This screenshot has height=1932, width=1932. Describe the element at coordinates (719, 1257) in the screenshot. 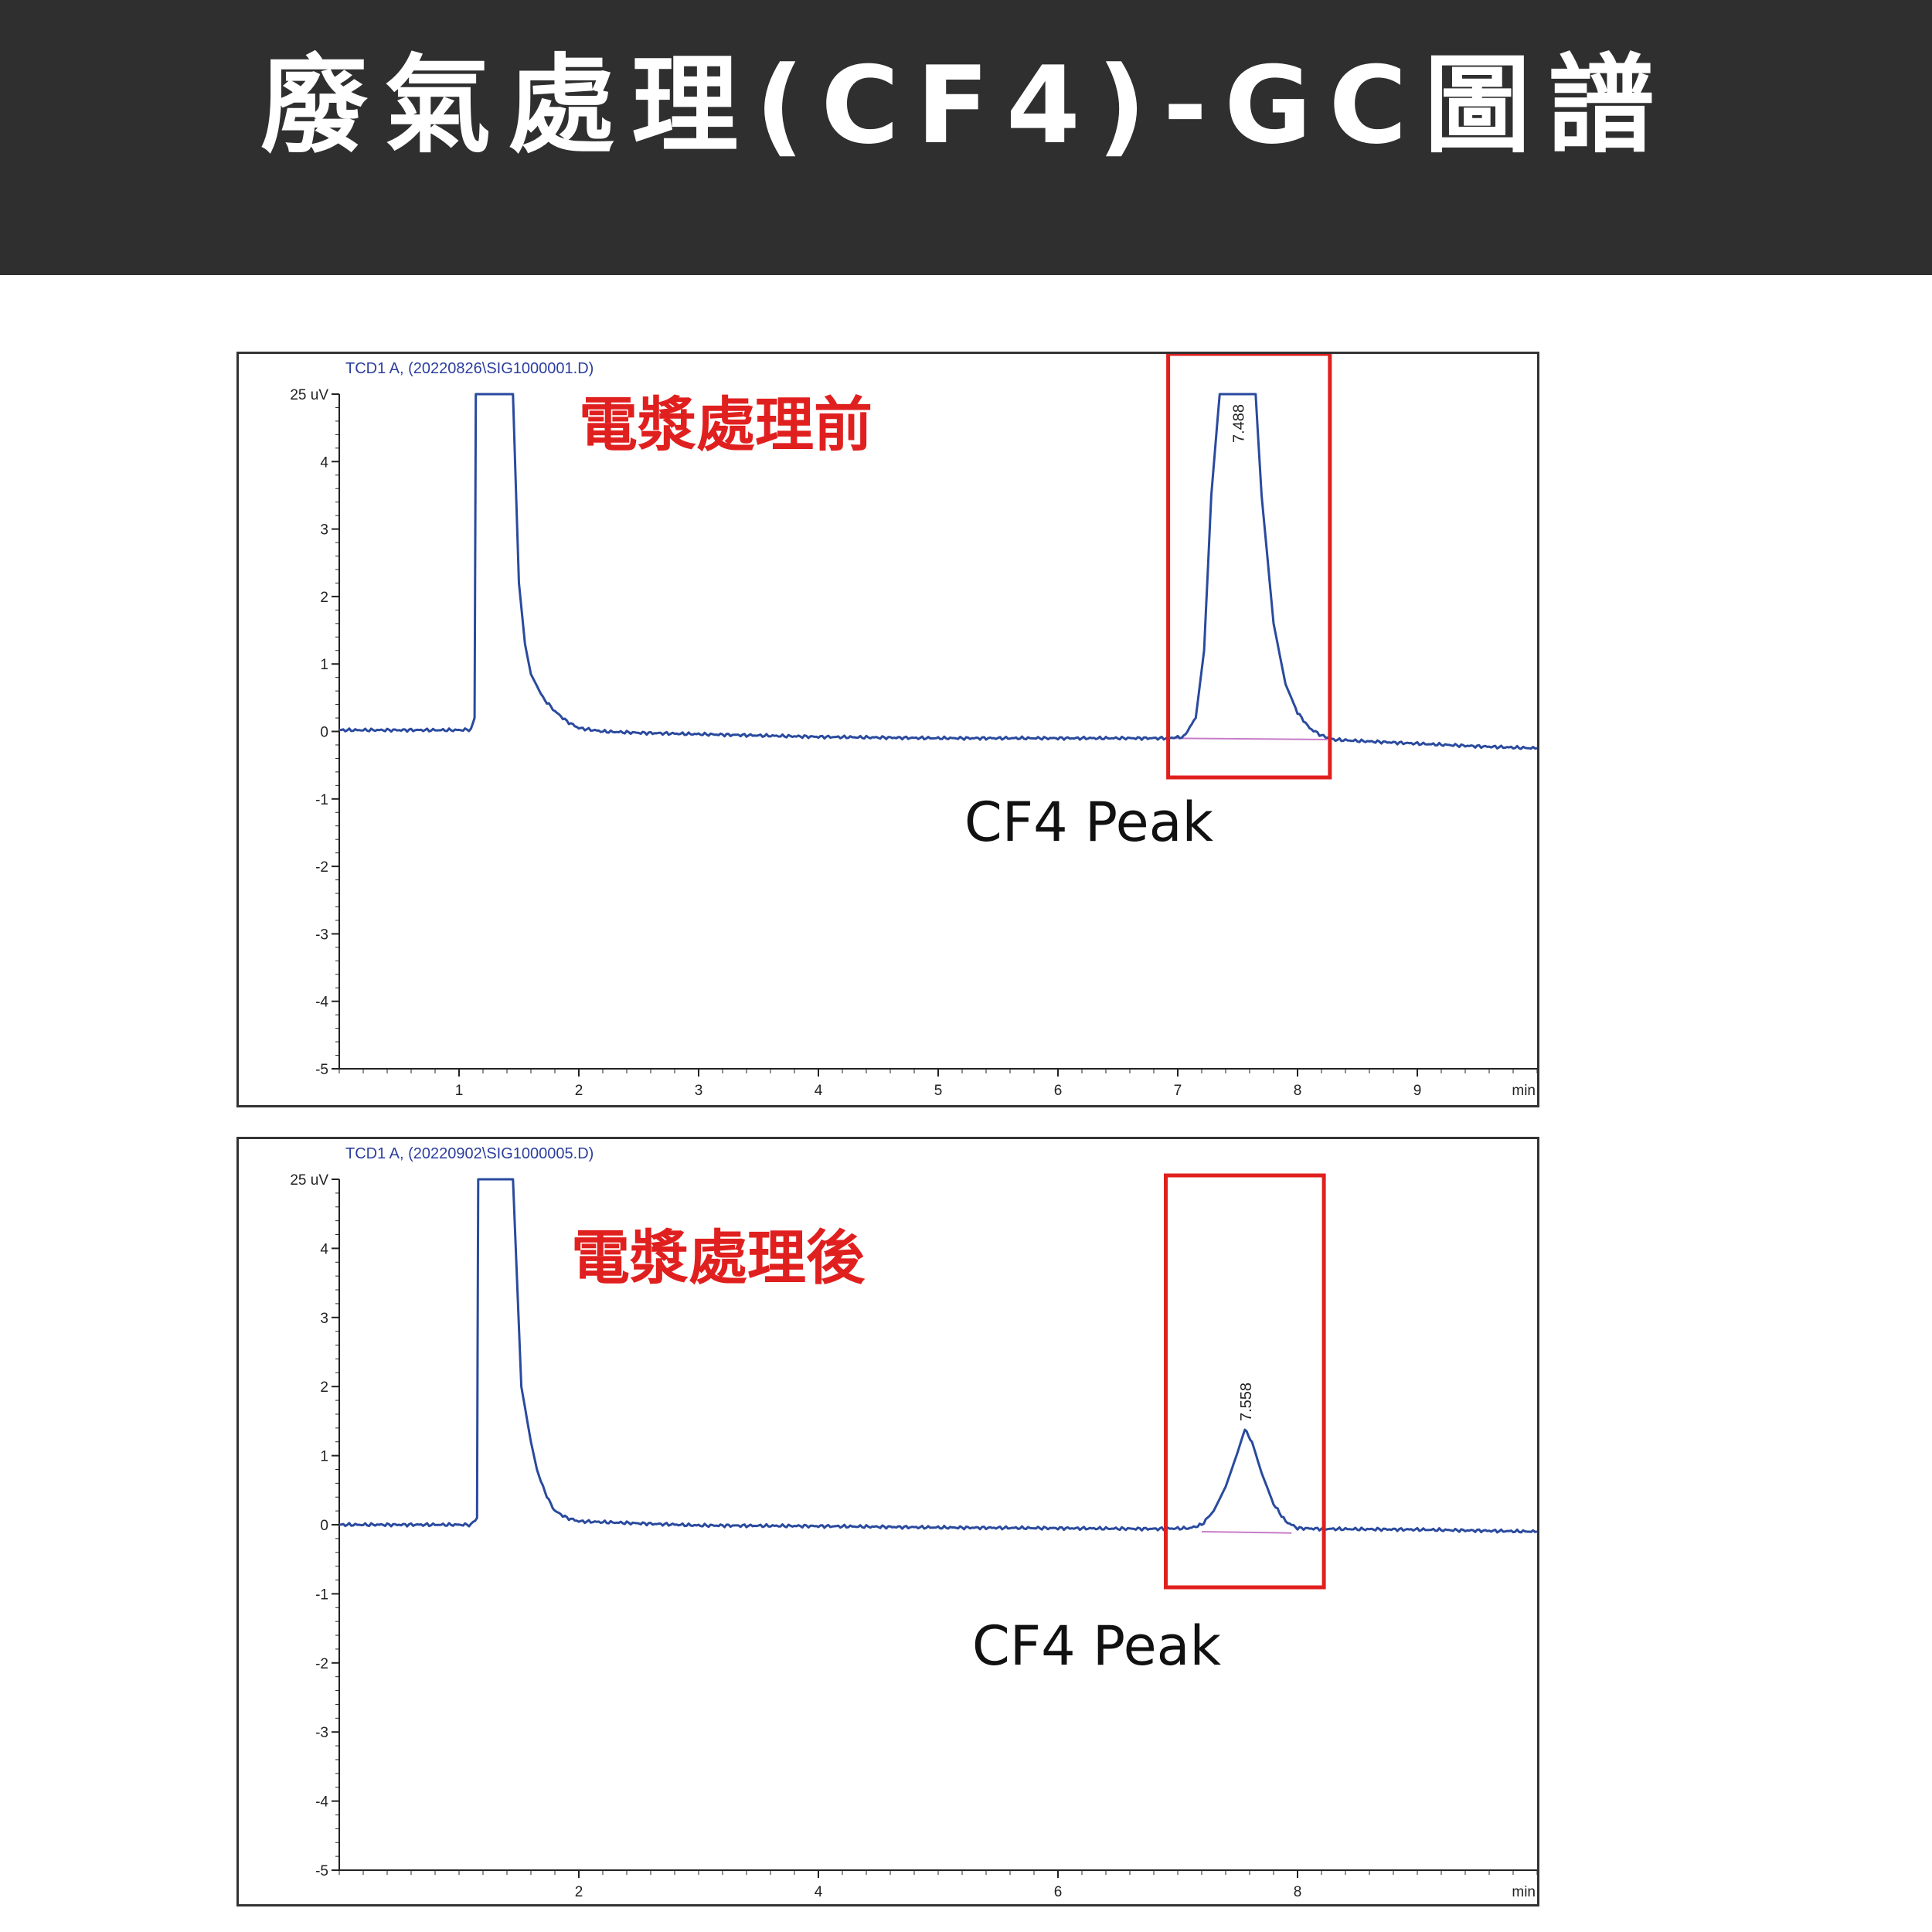

I see `stage-label: 電漿處理後` at that location.